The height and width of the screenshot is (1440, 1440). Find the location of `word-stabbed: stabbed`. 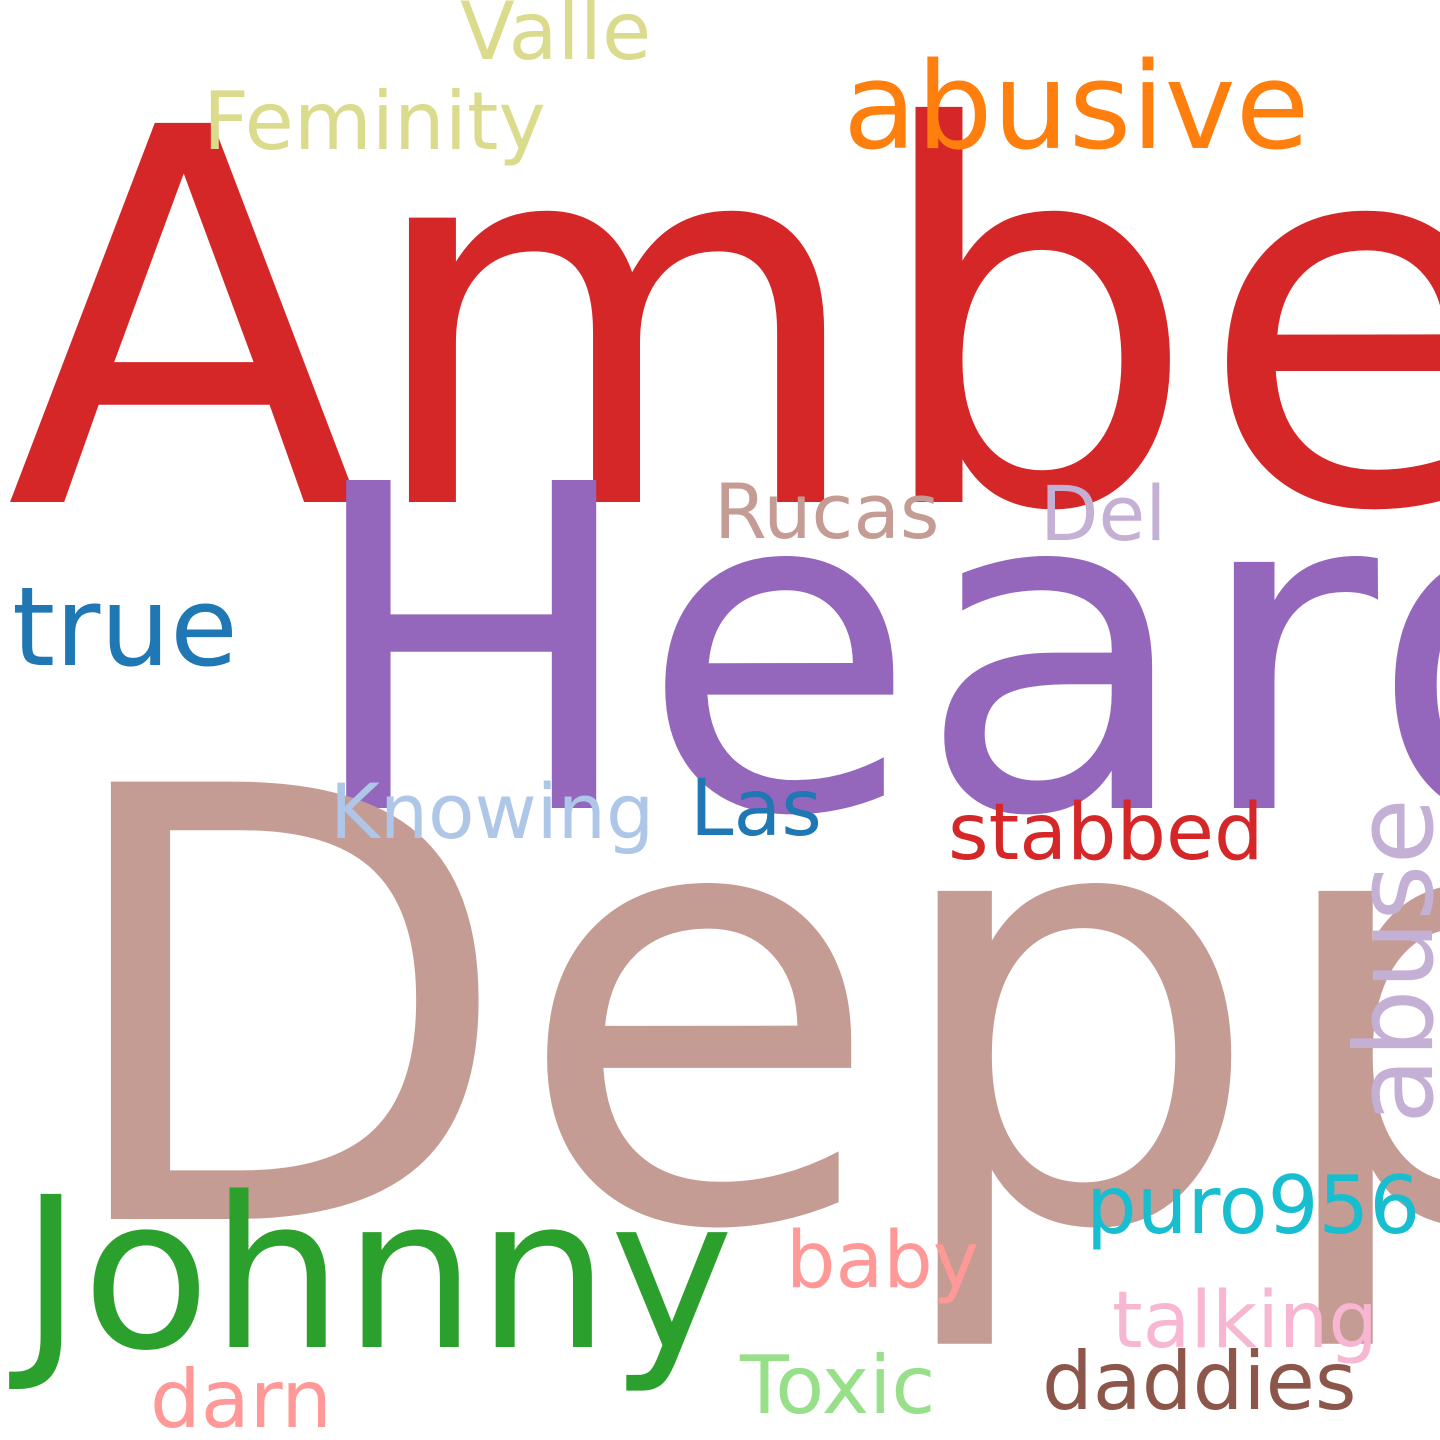

word-stabbed: stabbed is located at coordinates (1106, 833).